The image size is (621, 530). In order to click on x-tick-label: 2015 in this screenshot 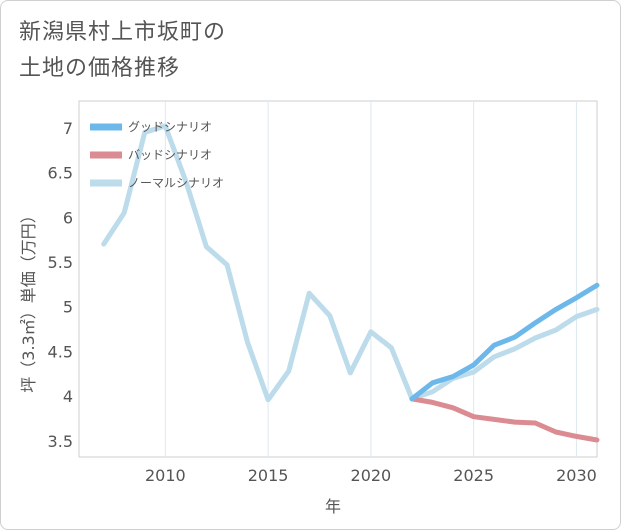, I will do `click(268, 475)`.